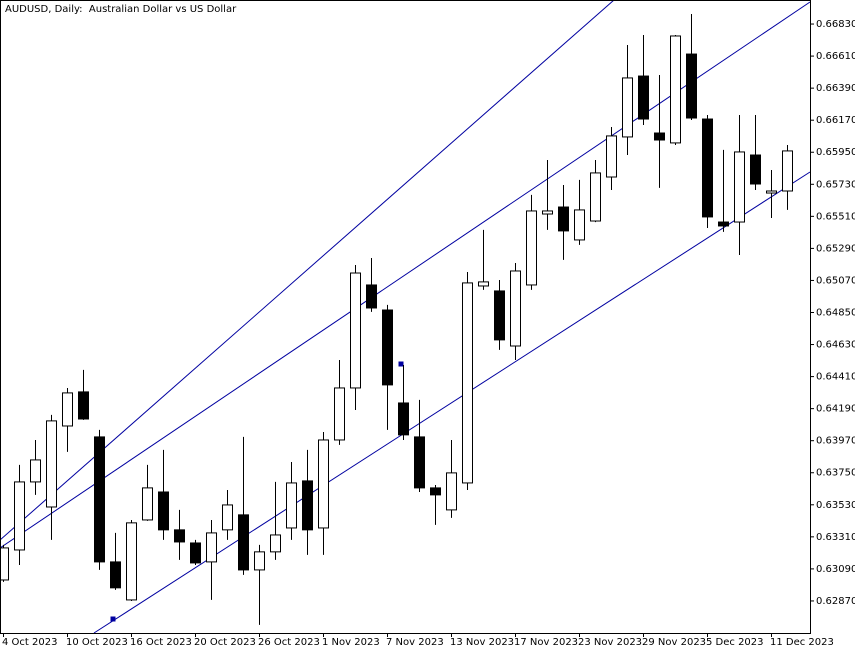  What do you see at coordinates (161, 642) in the screenshot?
I see `x-tick-label: 16 Oct 2023` at bounding box center [161, 642].